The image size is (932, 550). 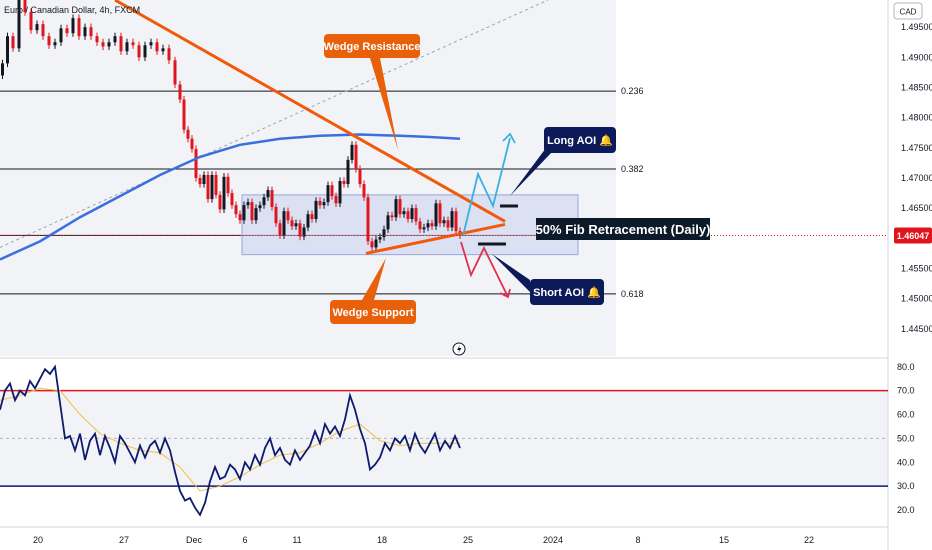 What do you see at coordinates (637, 540) in the screenshot?
I see `time-tick-label: 8` at bounding box center [637, 540].